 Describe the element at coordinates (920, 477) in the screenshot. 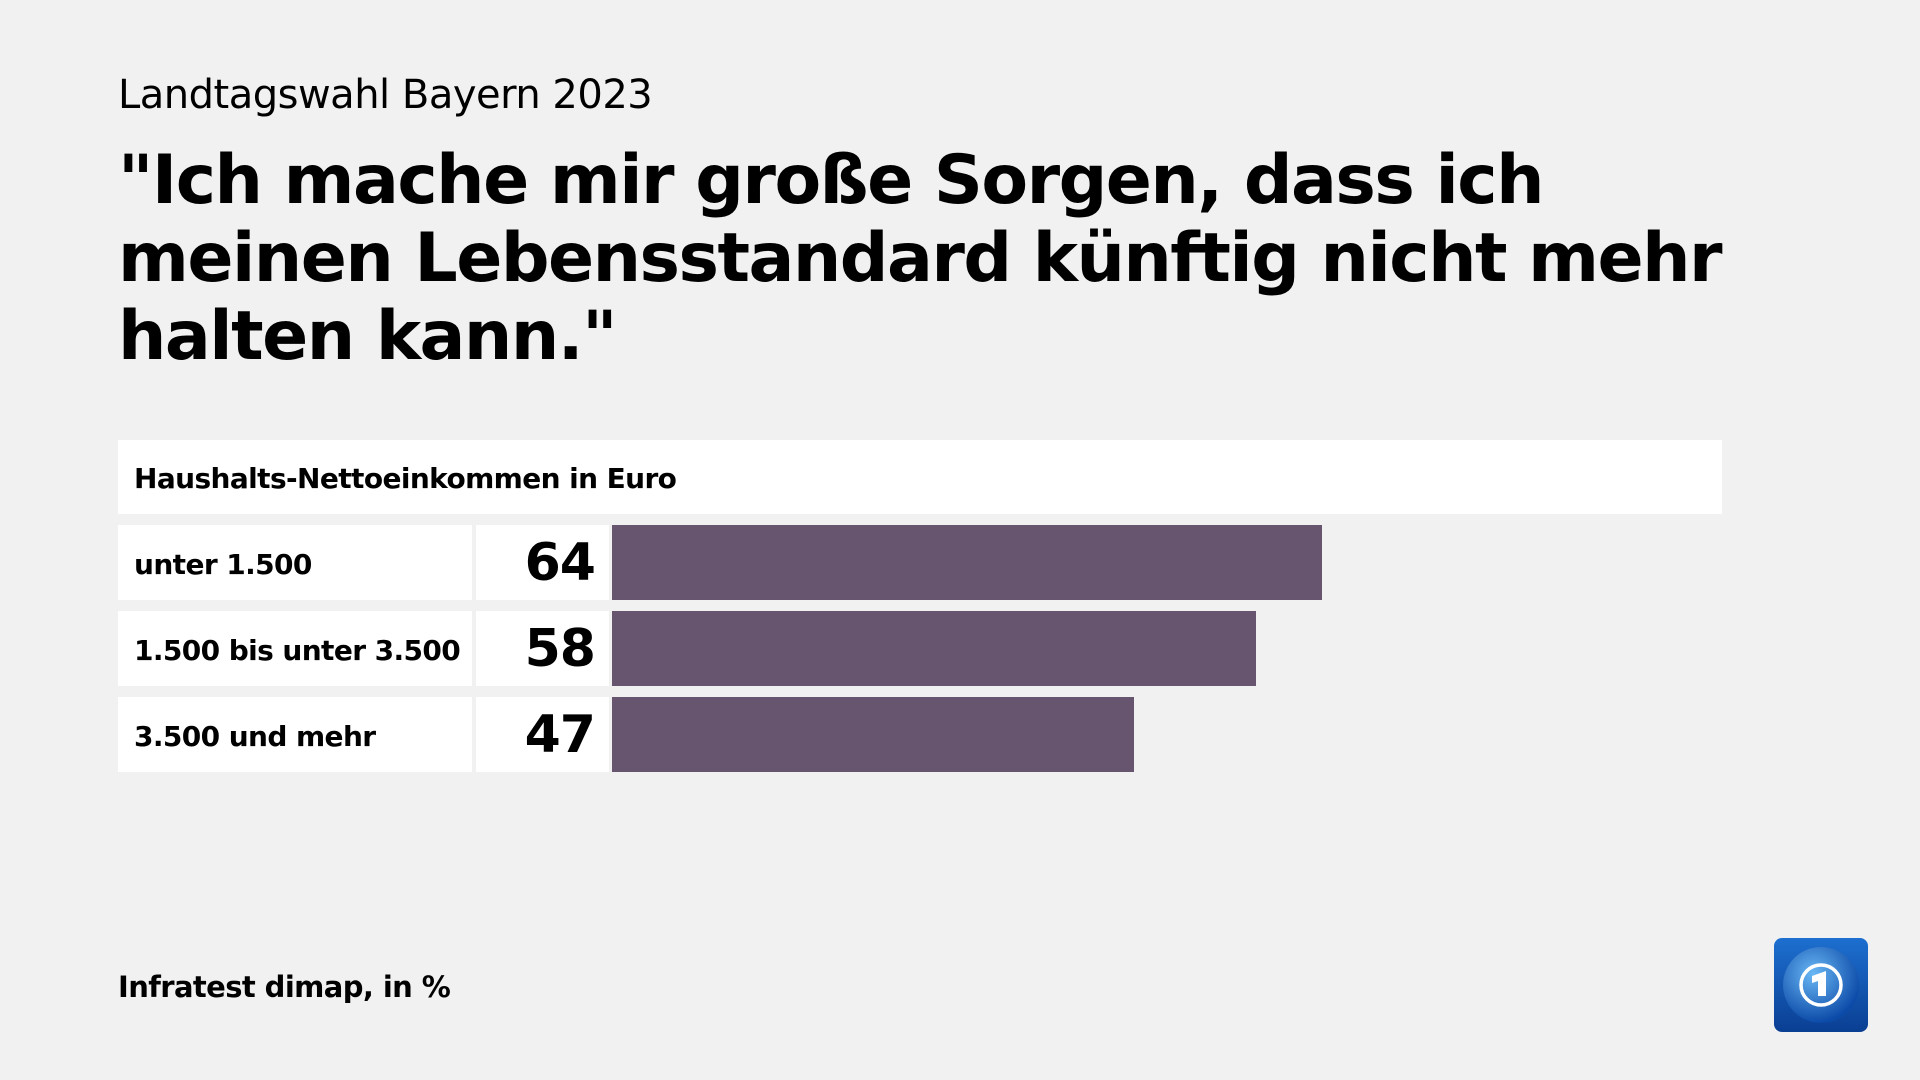

I see `group-header: Haushalts-Nettoeinkommen in Euro` at that location.